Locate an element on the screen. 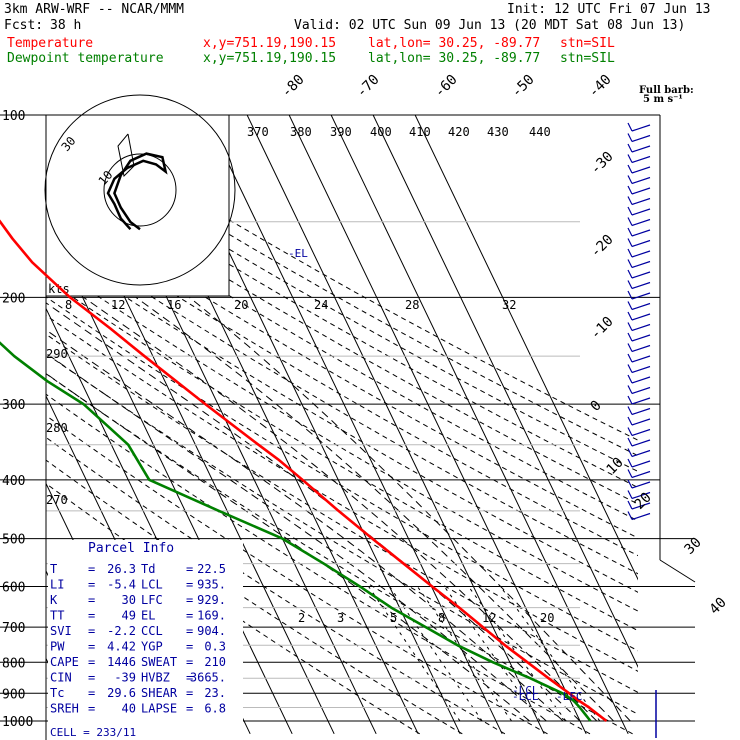 The image size is (740, 740). wind-barb-column is located at coordinates (642, 430).